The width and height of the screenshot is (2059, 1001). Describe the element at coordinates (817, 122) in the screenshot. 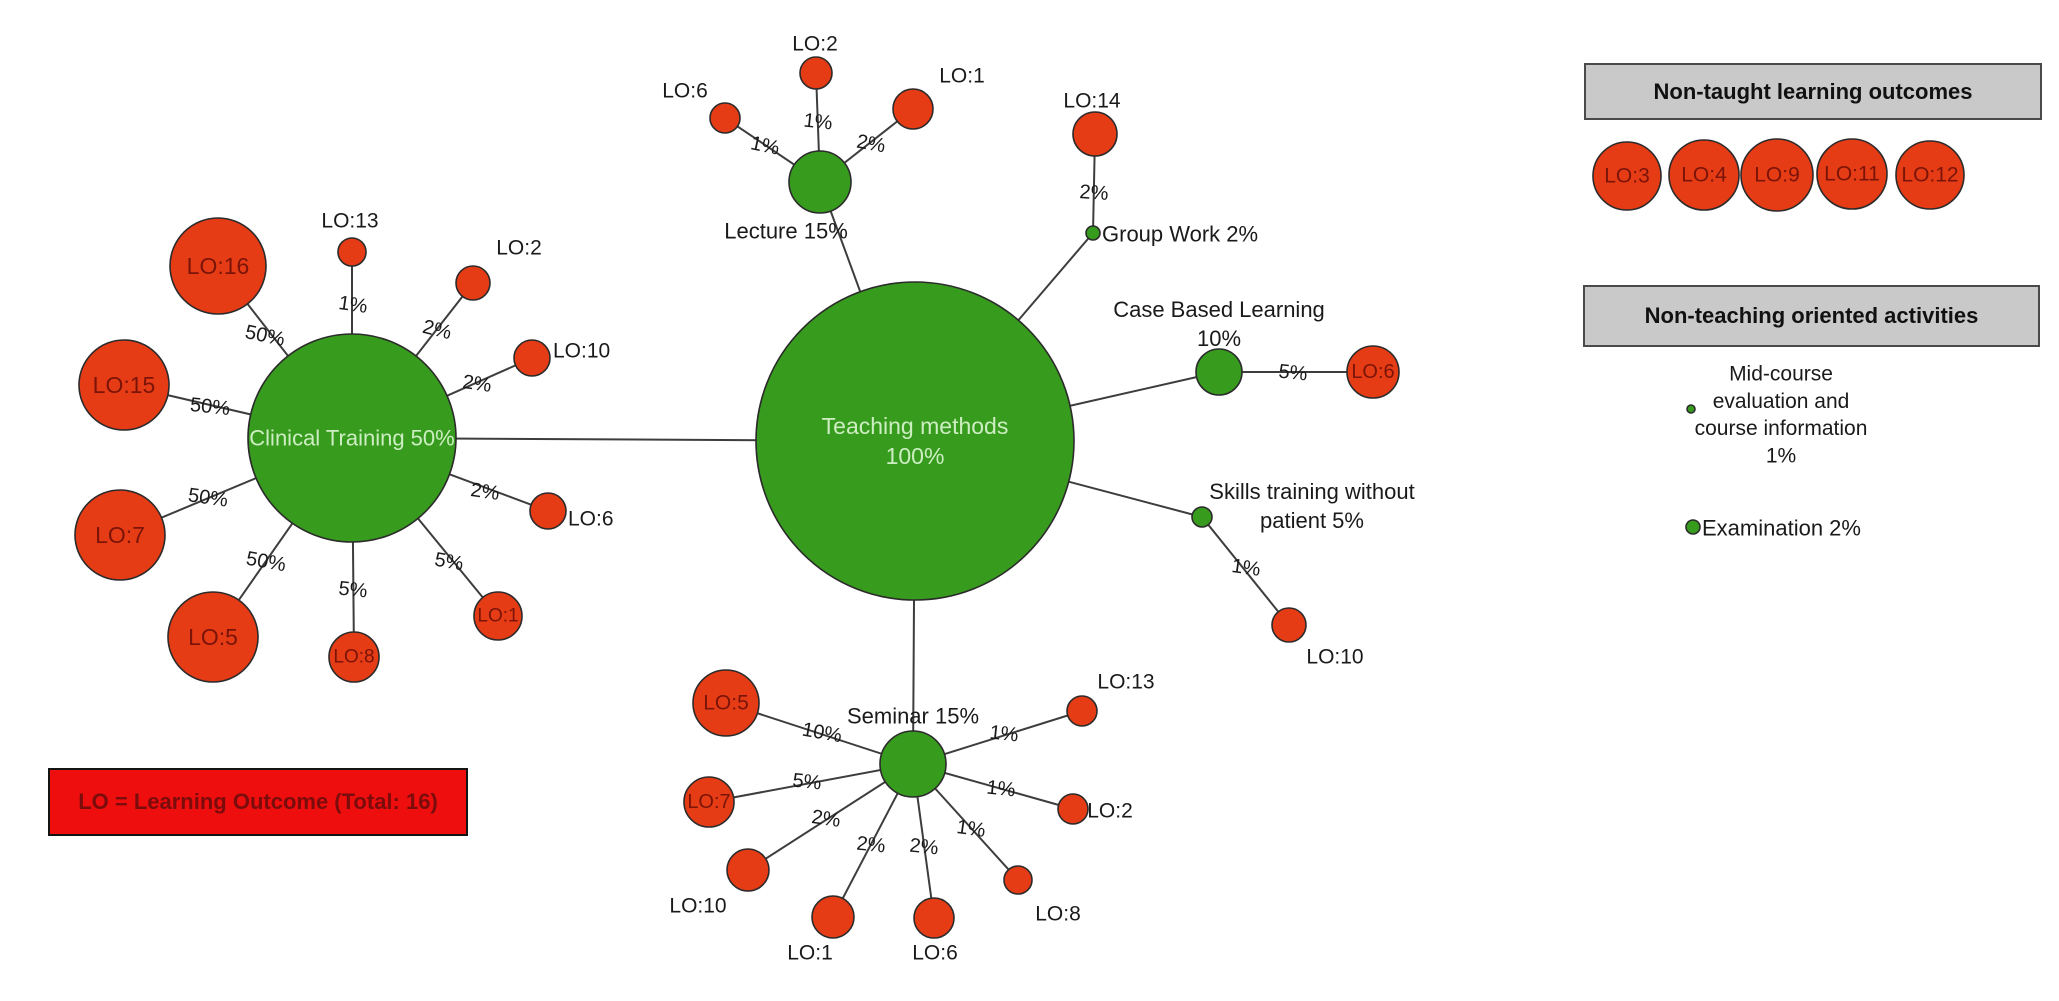

I see `edge-label-lecture-l2: 1%` at that location.